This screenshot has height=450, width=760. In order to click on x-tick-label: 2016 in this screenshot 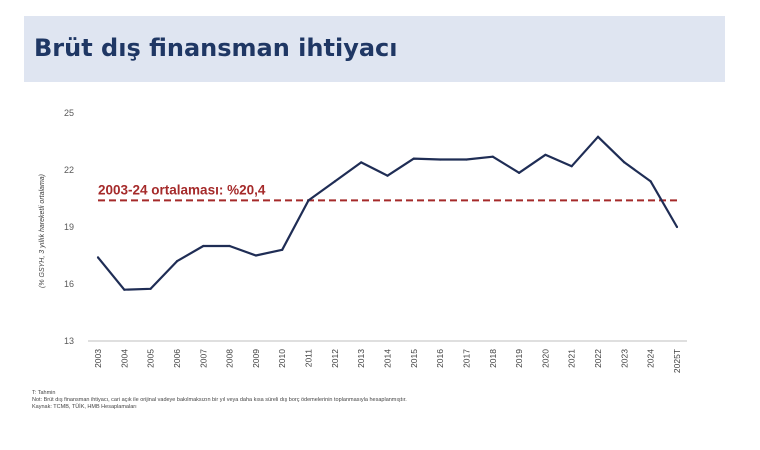, I will do `click(440, 358)`.